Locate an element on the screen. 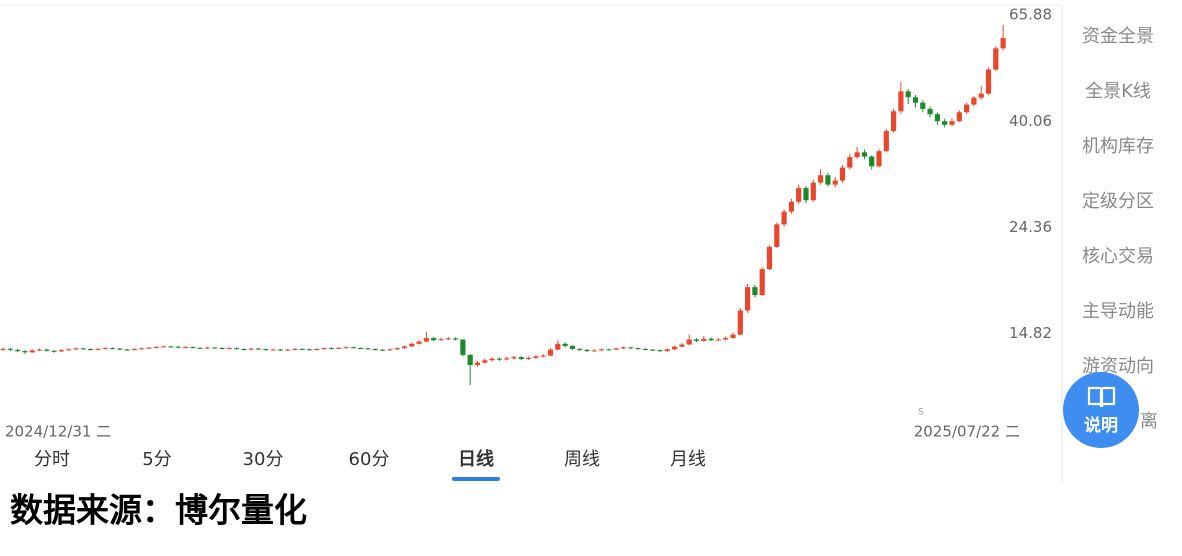  tab: 5分 is located at coordinates (156, 459).